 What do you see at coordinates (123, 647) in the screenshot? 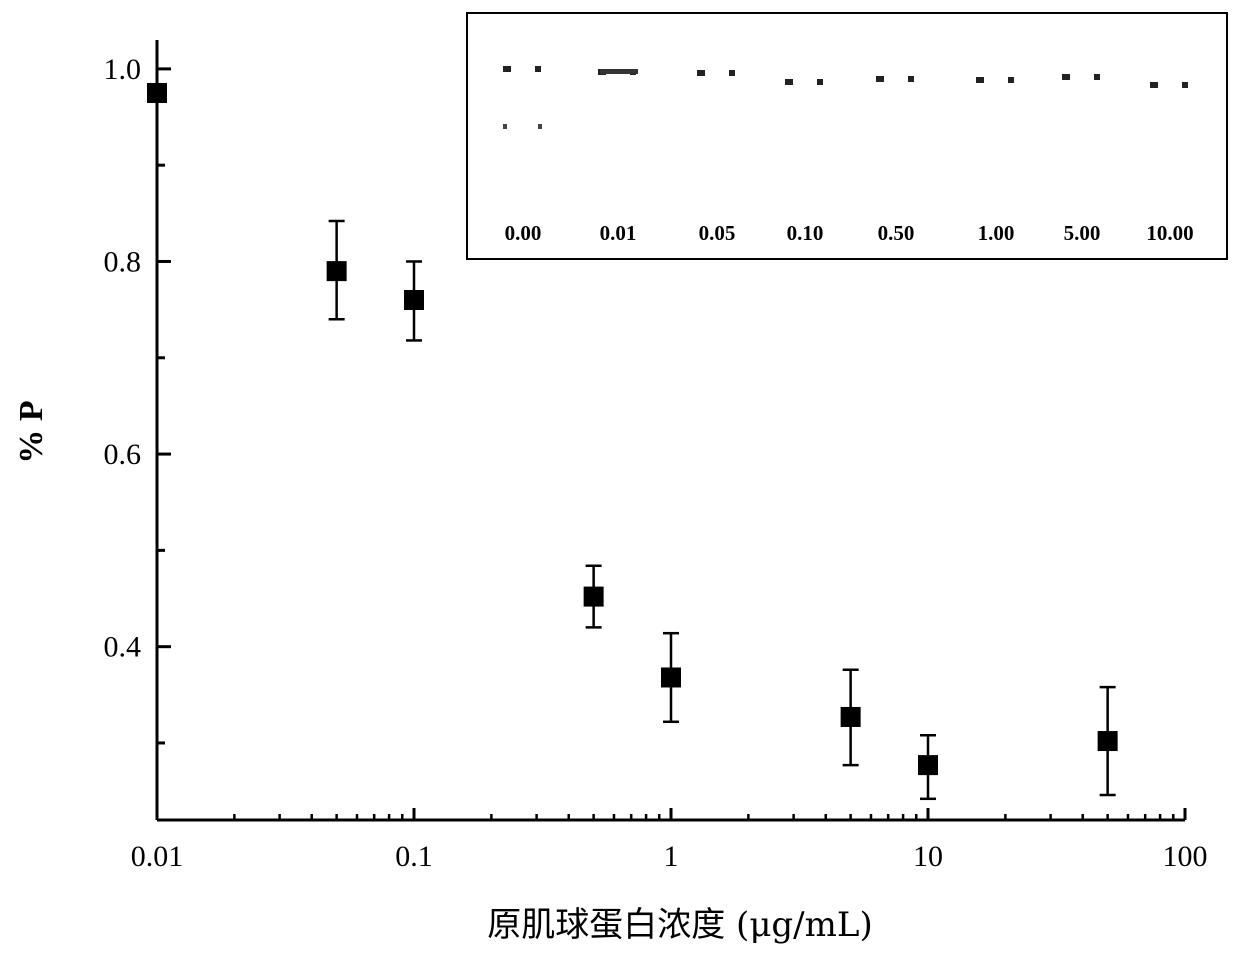
I see `y-tick-label: 0.4` at bounding box center [123, 647].